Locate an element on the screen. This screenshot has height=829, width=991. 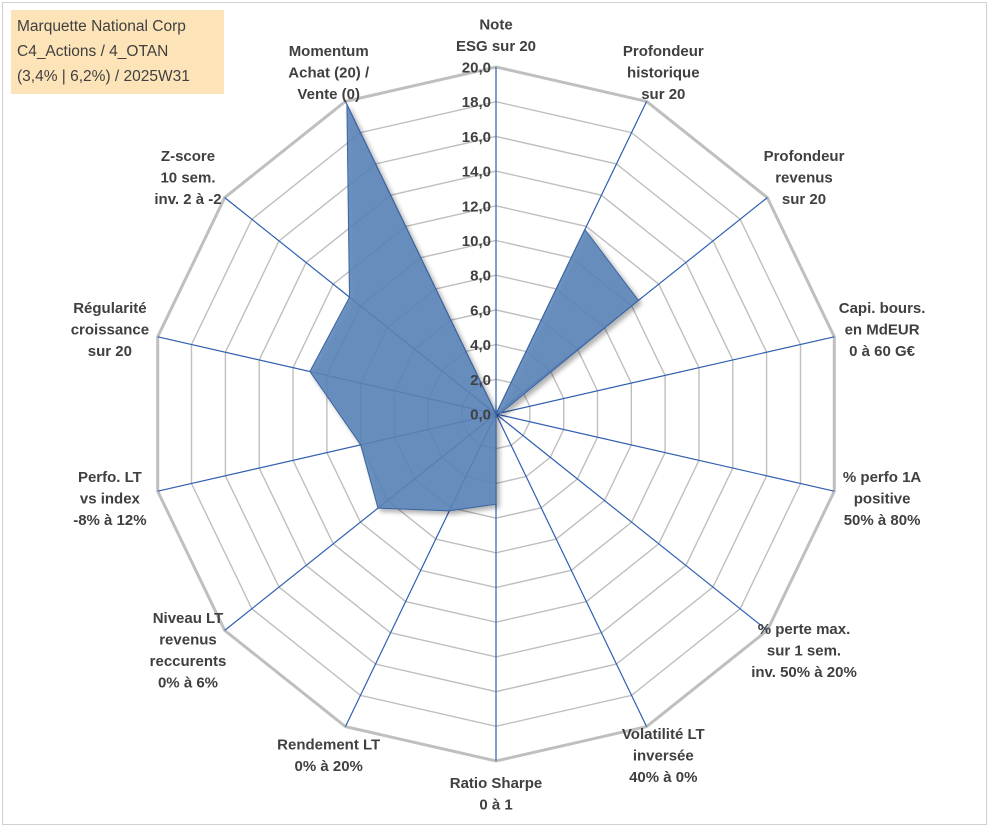
tick-label: 16,0 is located at coordinates (476, 137).